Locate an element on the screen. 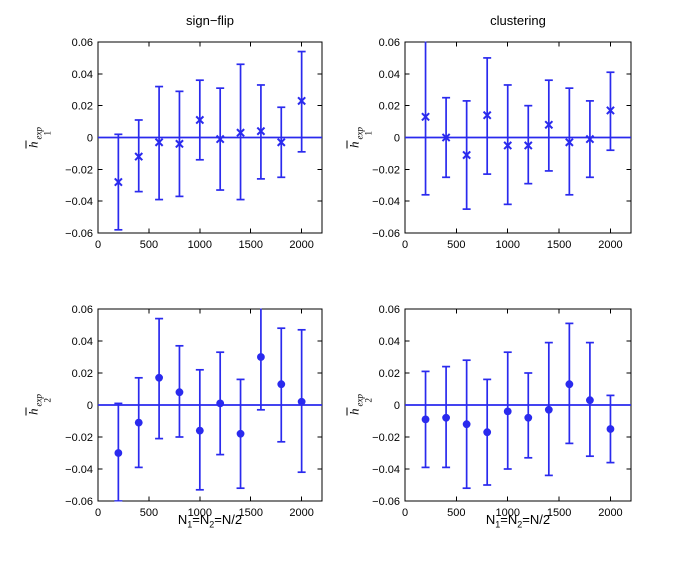  ylabel-h2-right: h exp 2 is located at coordinates (360, 405).